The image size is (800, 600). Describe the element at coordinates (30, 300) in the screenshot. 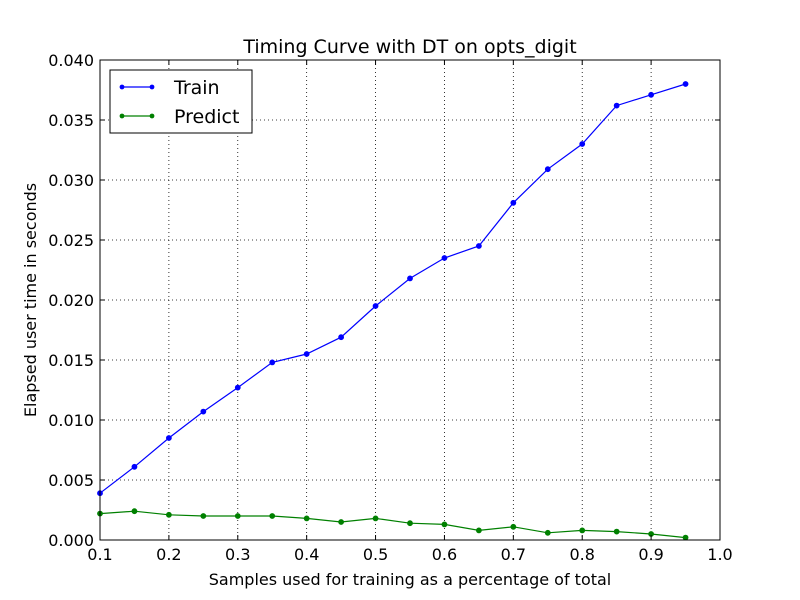

I see `y-axis-label: Elapsed user time in seconds` at that location.